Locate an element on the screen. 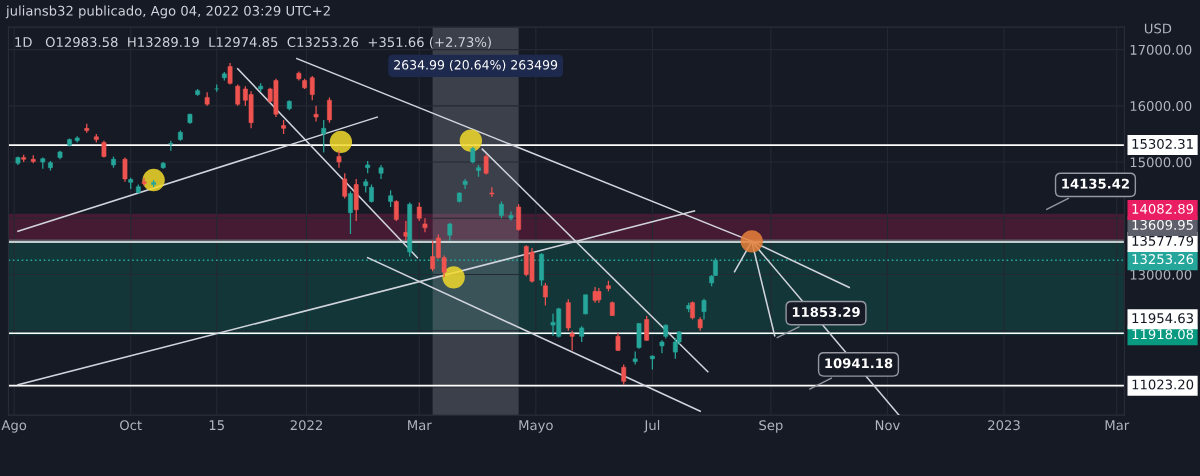 Image resolution: width=1200 pixels, height=476 pixels. text: 1D O12983.58 H13289.19 L12974.85 C13253.26 +351.66 (+2.73%) is located at coordinates (253, 42).